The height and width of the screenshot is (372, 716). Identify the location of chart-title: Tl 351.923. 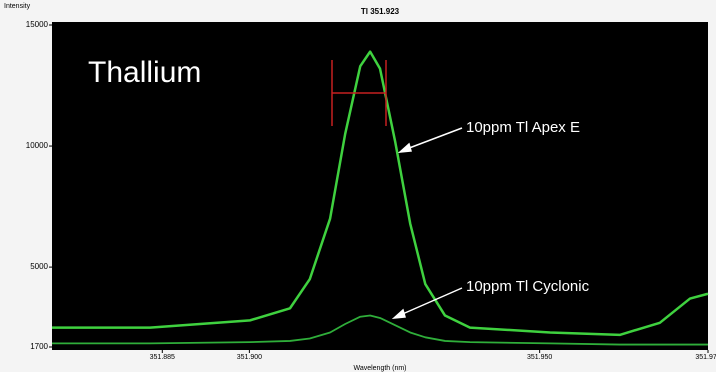
(380, 11).